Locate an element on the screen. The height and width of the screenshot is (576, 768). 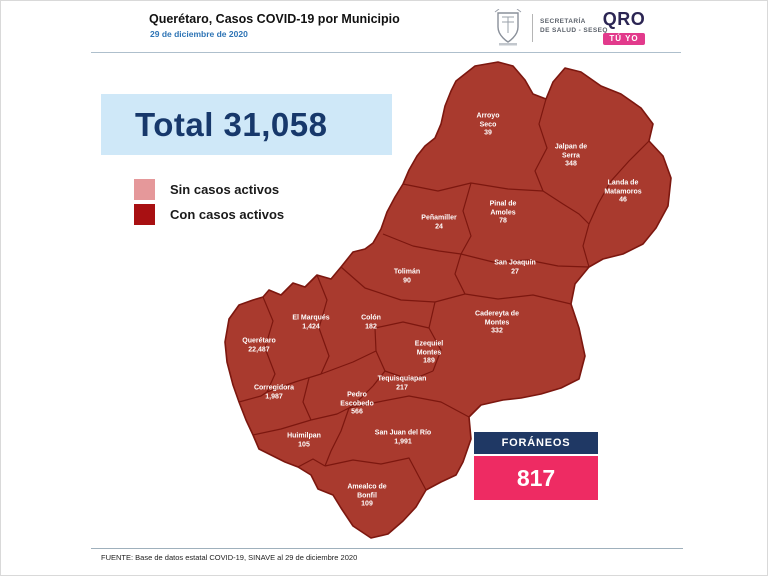
header-divider is located at coordinates (386, 52).